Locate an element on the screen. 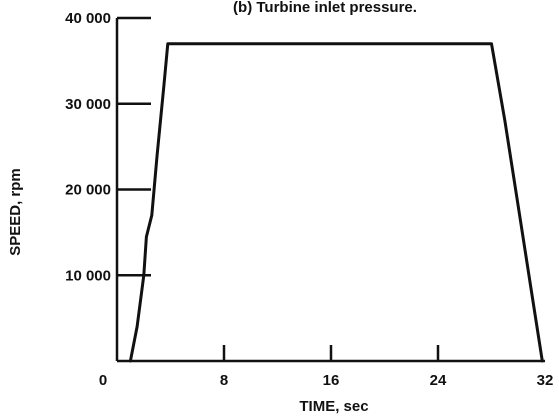 The height and width of the screenshot is (418, 559). y-tick-label: 30 000 is located at coordinates (88, 104).